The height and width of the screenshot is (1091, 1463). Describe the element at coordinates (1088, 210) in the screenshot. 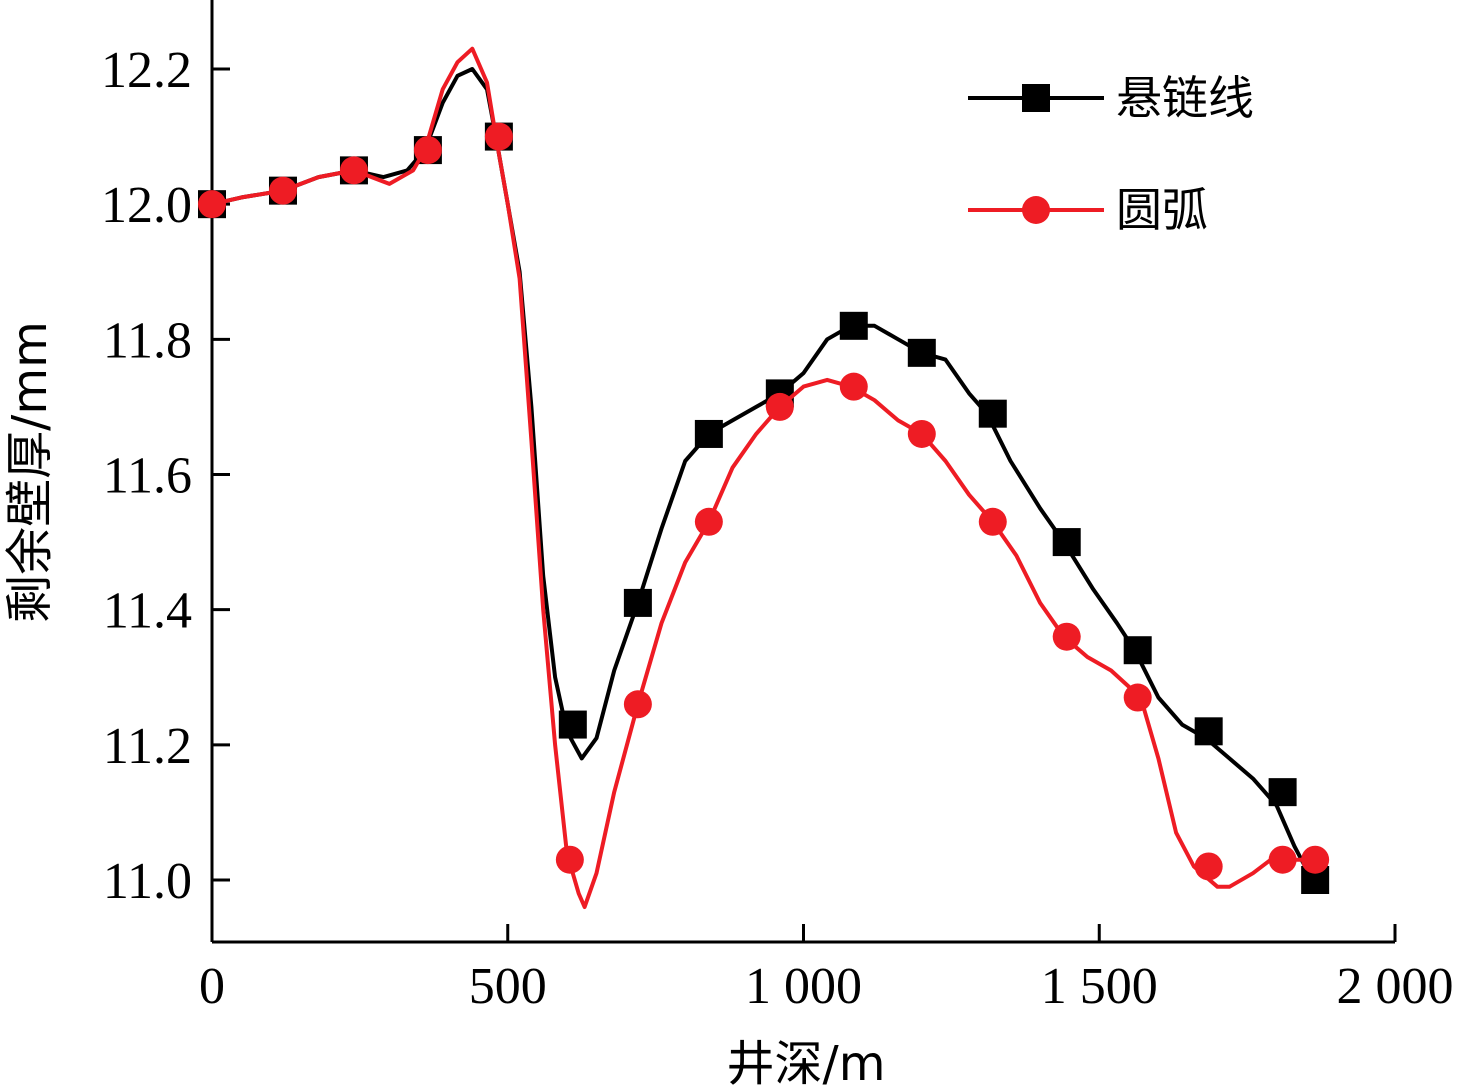

I see `legend-item: 圆弧` at that location.